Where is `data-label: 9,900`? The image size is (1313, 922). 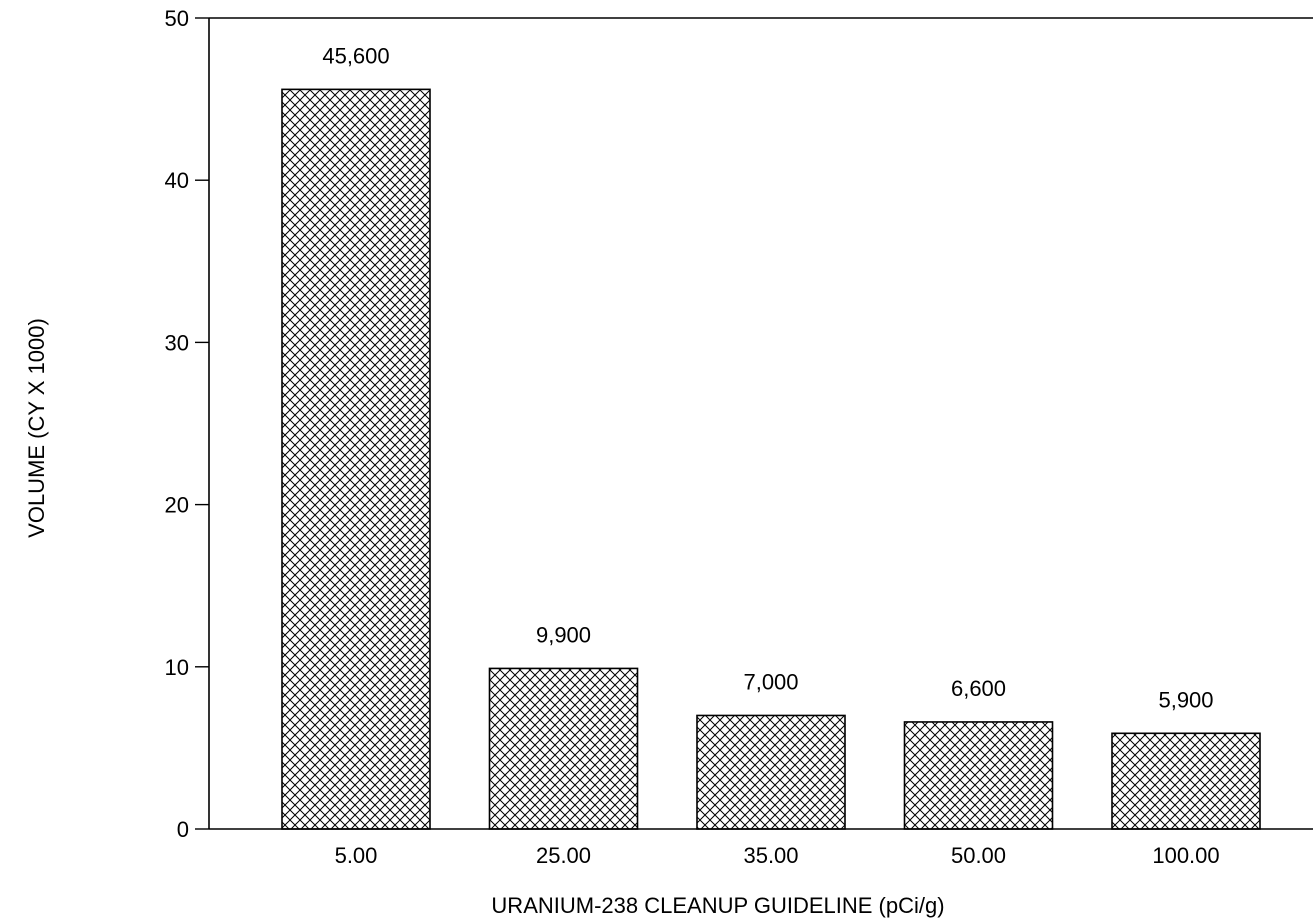 data-label: 9,900 is located at coordinates (563, 634).